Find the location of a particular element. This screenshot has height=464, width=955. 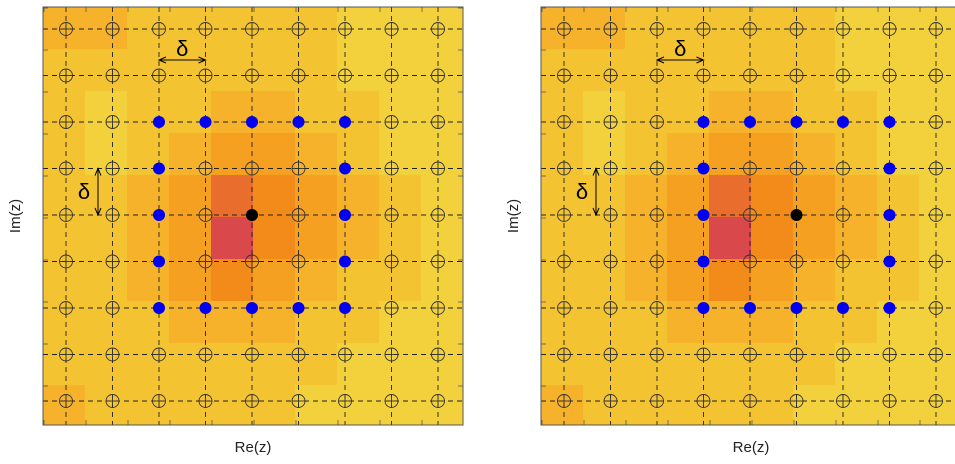

y-axis-label: Im(z) is located at coordinates (513, 216).